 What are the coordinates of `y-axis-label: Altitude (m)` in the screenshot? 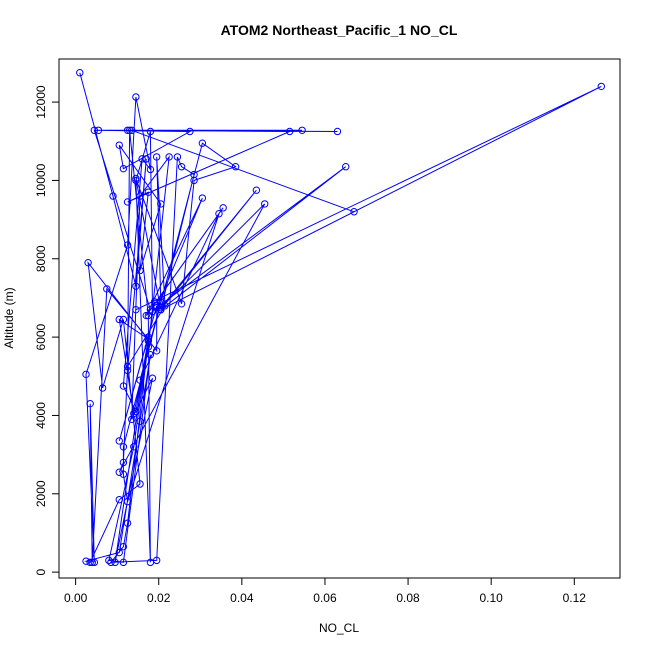 It's located at (9, 317).